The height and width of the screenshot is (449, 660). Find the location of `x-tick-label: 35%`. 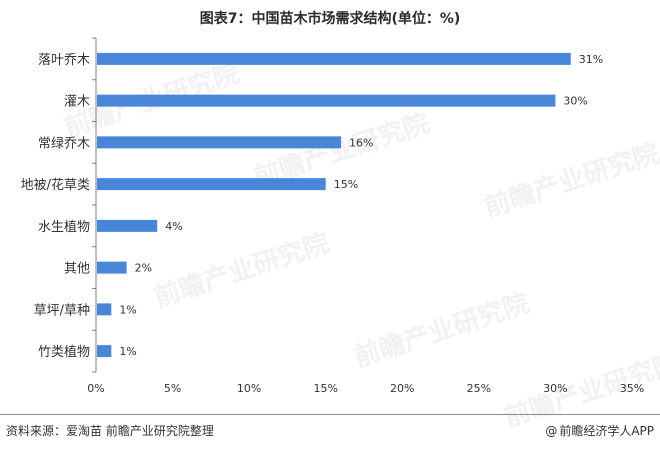

x-tick-label: 35% is located at coordinates (632, 388).